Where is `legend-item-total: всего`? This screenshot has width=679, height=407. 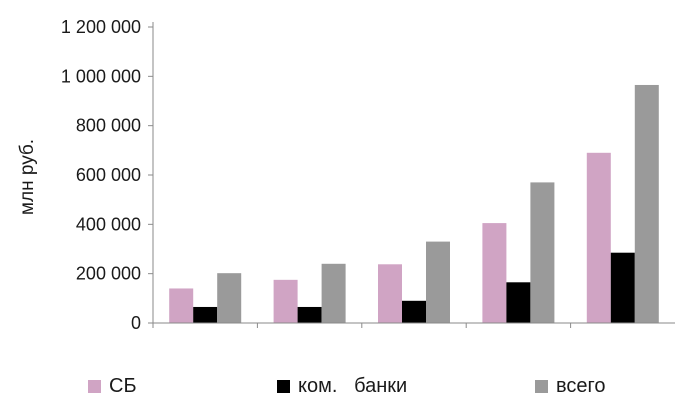
legend-item-total: всего is located at coordinates (570, 386).